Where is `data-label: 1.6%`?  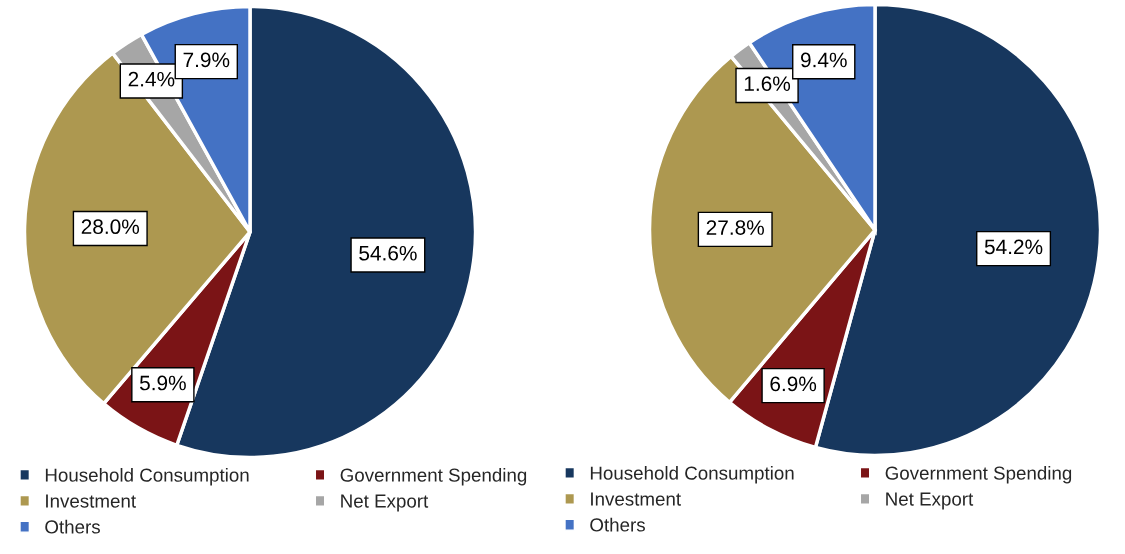
data-label: 1.6% is located at coordinates (767, 84).